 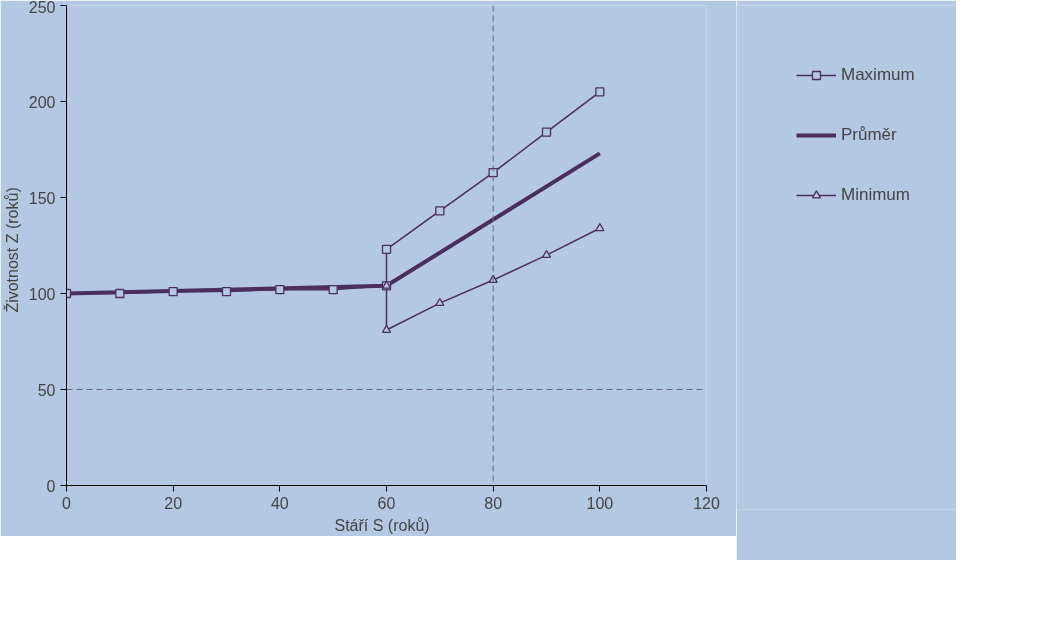 I want to click on x-tick-label: 120, so click(x=706, y=503).